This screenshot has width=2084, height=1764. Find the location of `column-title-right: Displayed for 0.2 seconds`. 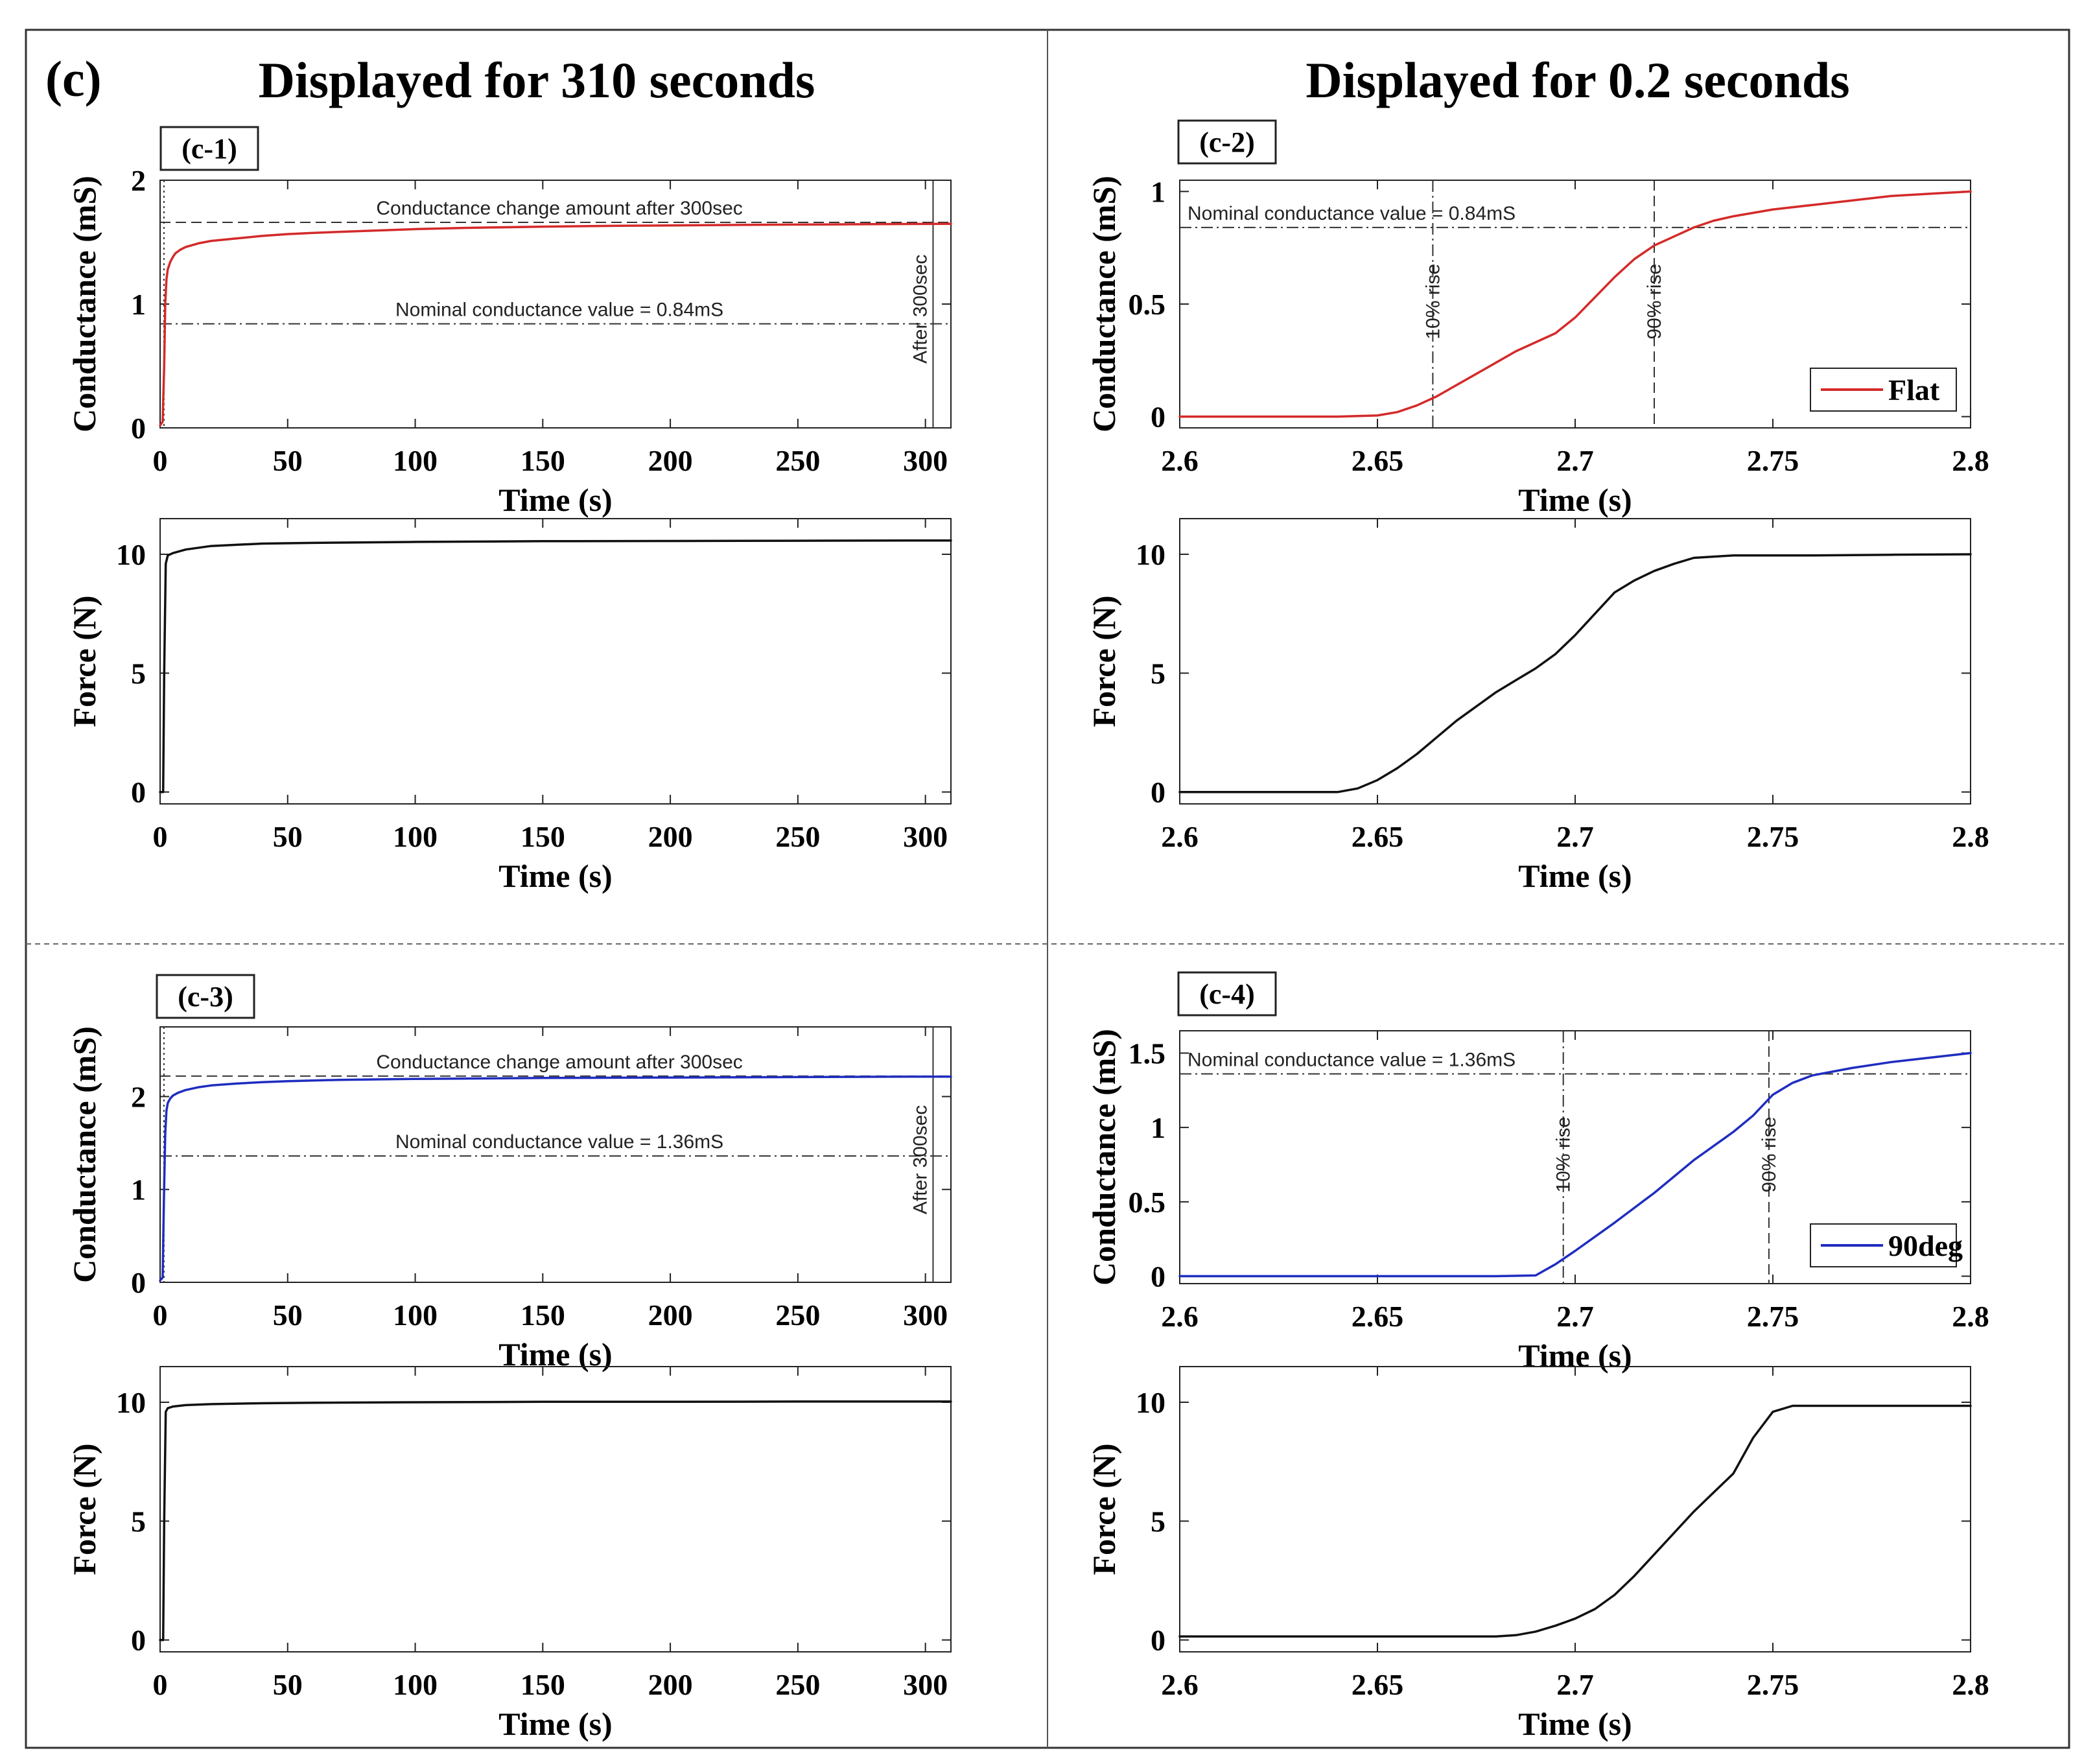

column-title-right: Displayed for 0.2 seconds is located at coordinates (1577, 80).